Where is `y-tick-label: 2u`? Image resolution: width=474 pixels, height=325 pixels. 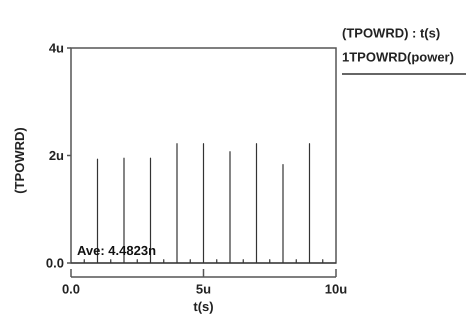 y-tick-label: 2u is located at coordinates (56, 156).